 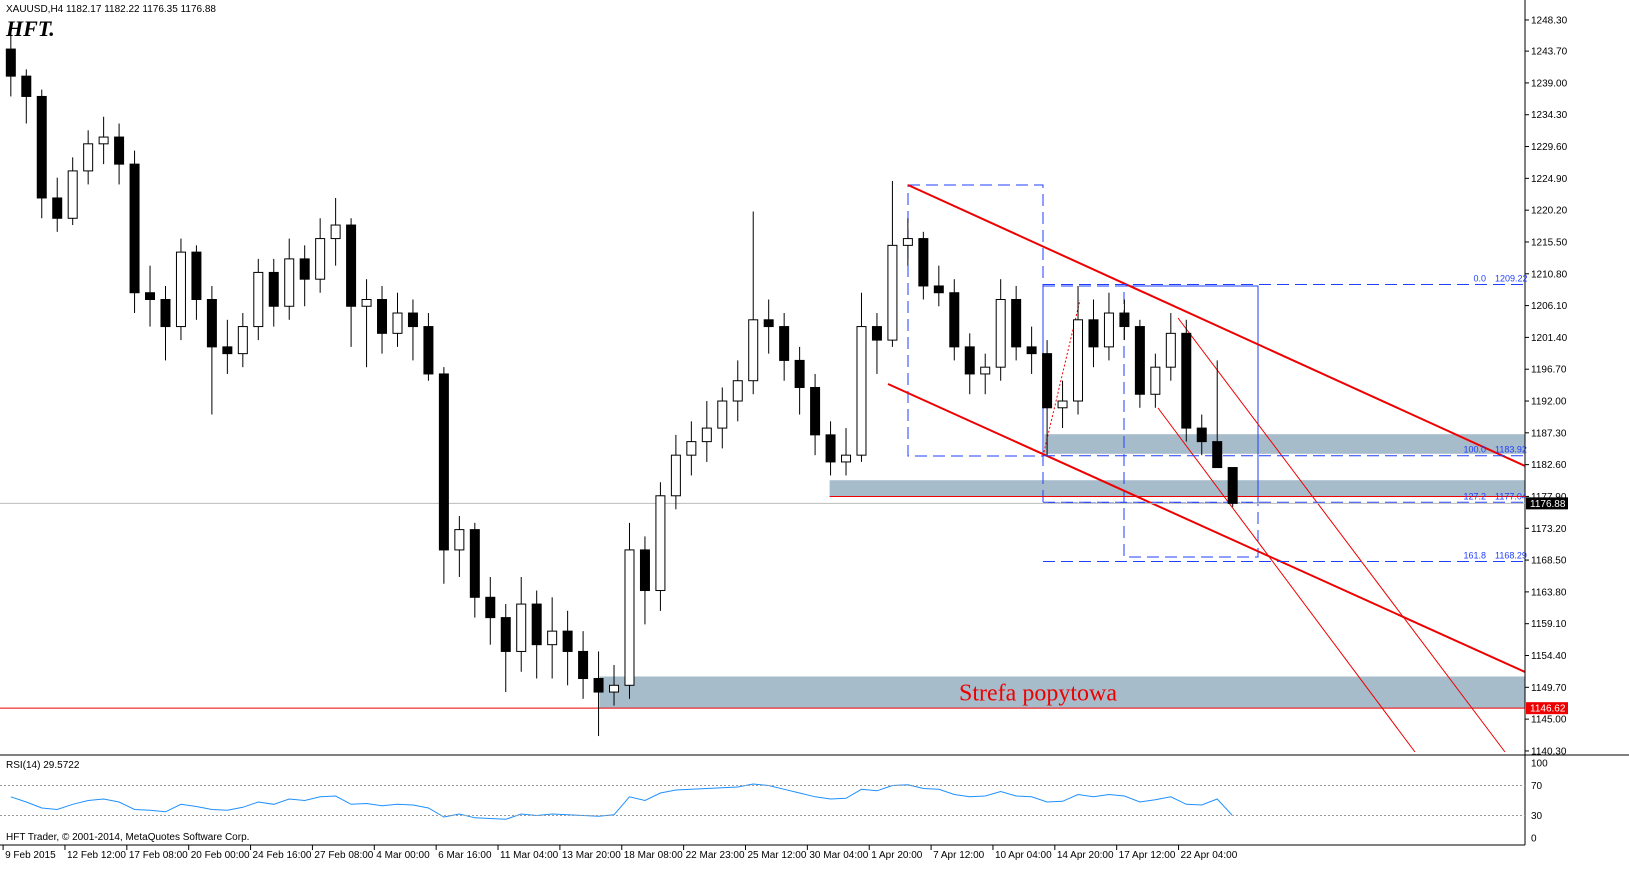 What do you see at coordinates (1549, 720) in the screenshot?
I see `y-tick-label: 1145.00` at bounding box center [1549, 720].